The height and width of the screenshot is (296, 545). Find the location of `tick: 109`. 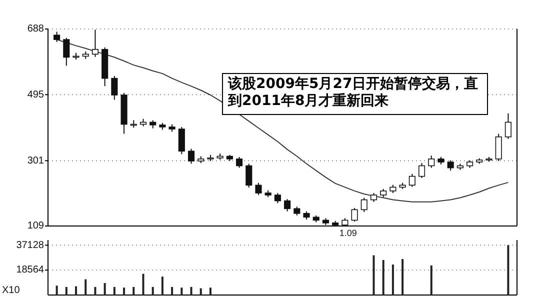

tick: 109 is located at coordinates (35, 226).